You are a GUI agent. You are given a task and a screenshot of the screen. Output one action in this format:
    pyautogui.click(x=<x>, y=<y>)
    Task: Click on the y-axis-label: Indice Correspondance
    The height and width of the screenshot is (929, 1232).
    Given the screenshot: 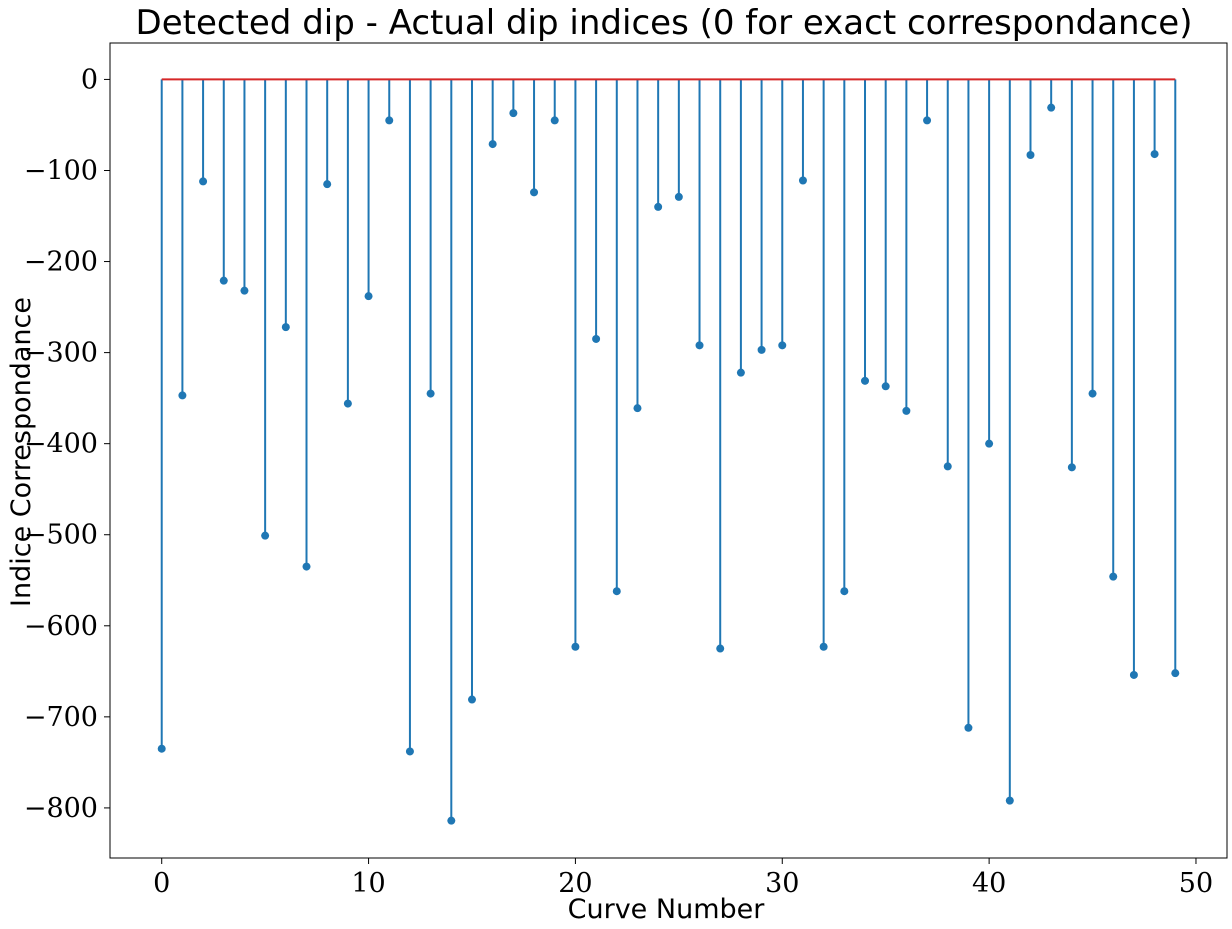 What is the action you would take?
    pyautogui.click(x=21, y=452)
    